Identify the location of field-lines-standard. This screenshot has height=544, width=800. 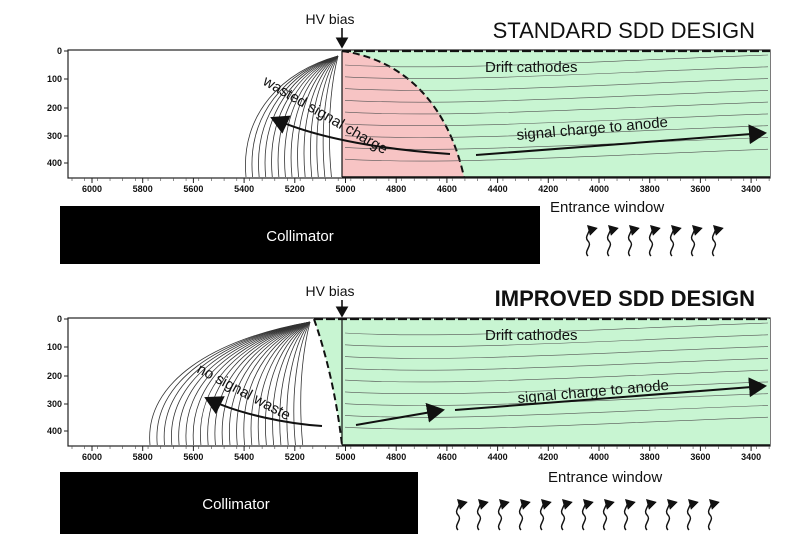
(507, 116).